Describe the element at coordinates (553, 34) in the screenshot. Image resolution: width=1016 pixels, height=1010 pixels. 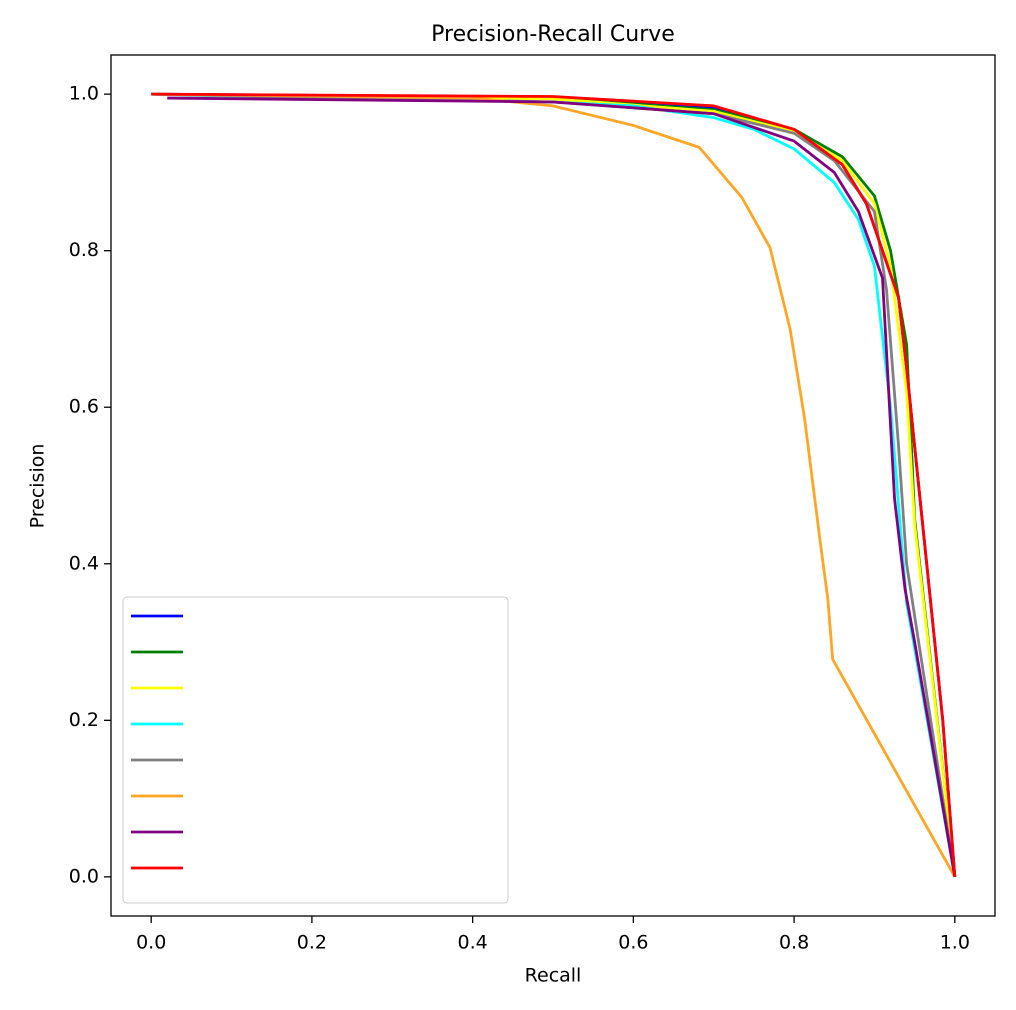
I see `chart-title: Precision-Recall Curve` at that location.